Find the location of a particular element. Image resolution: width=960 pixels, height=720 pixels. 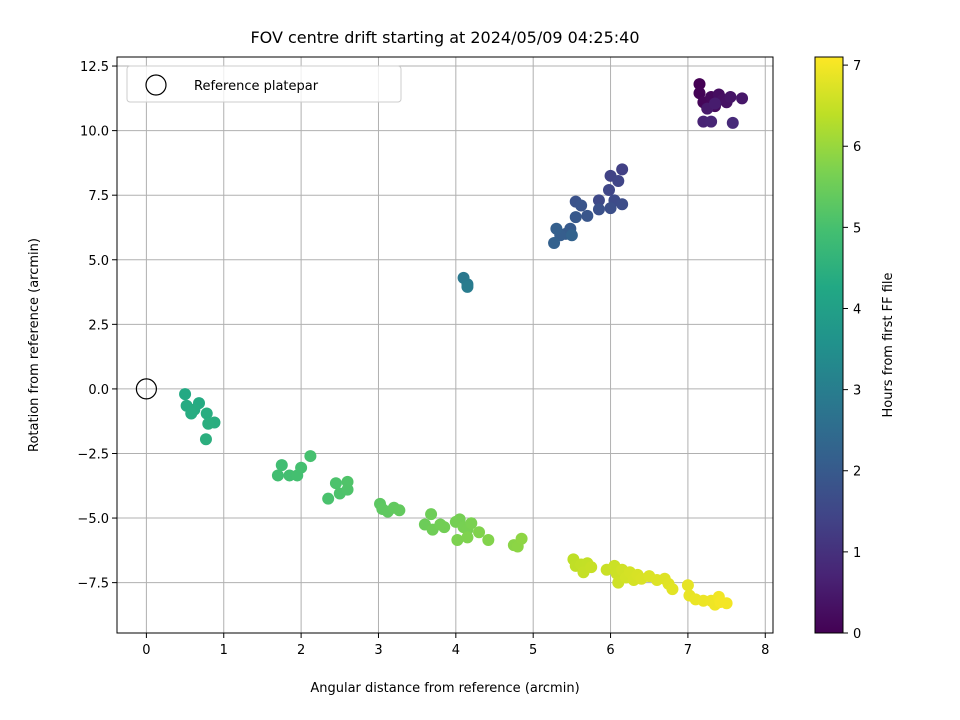

y-tick-label: 5.0 is located at coordinates (98, 261).